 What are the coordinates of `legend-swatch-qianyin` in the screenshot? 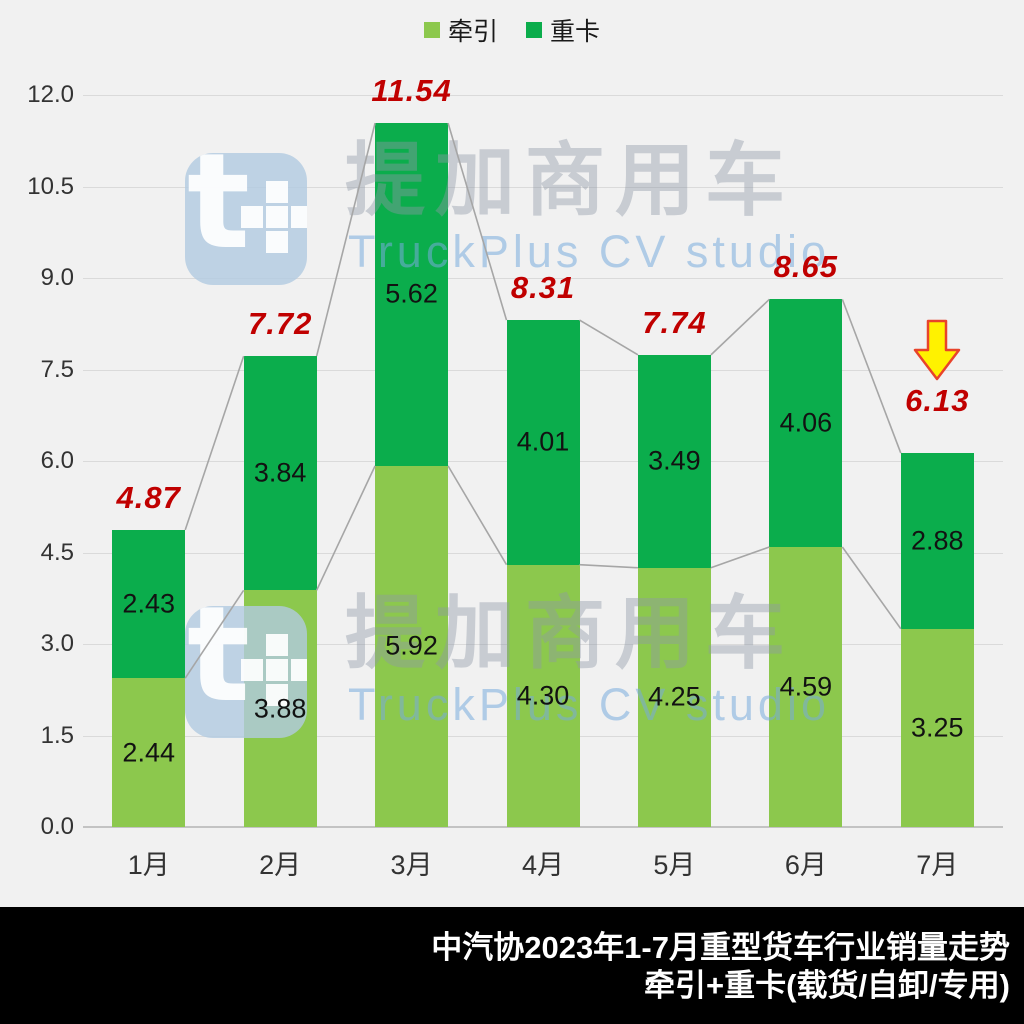 It's located at (431, 30).